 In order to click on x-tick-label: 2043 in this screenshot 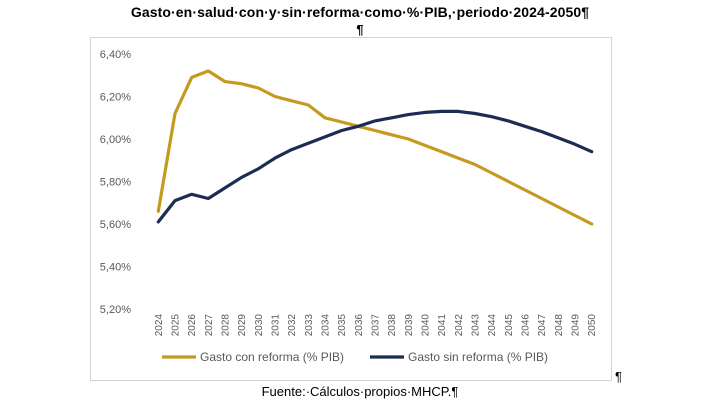, I will do `click(476, 325)`.